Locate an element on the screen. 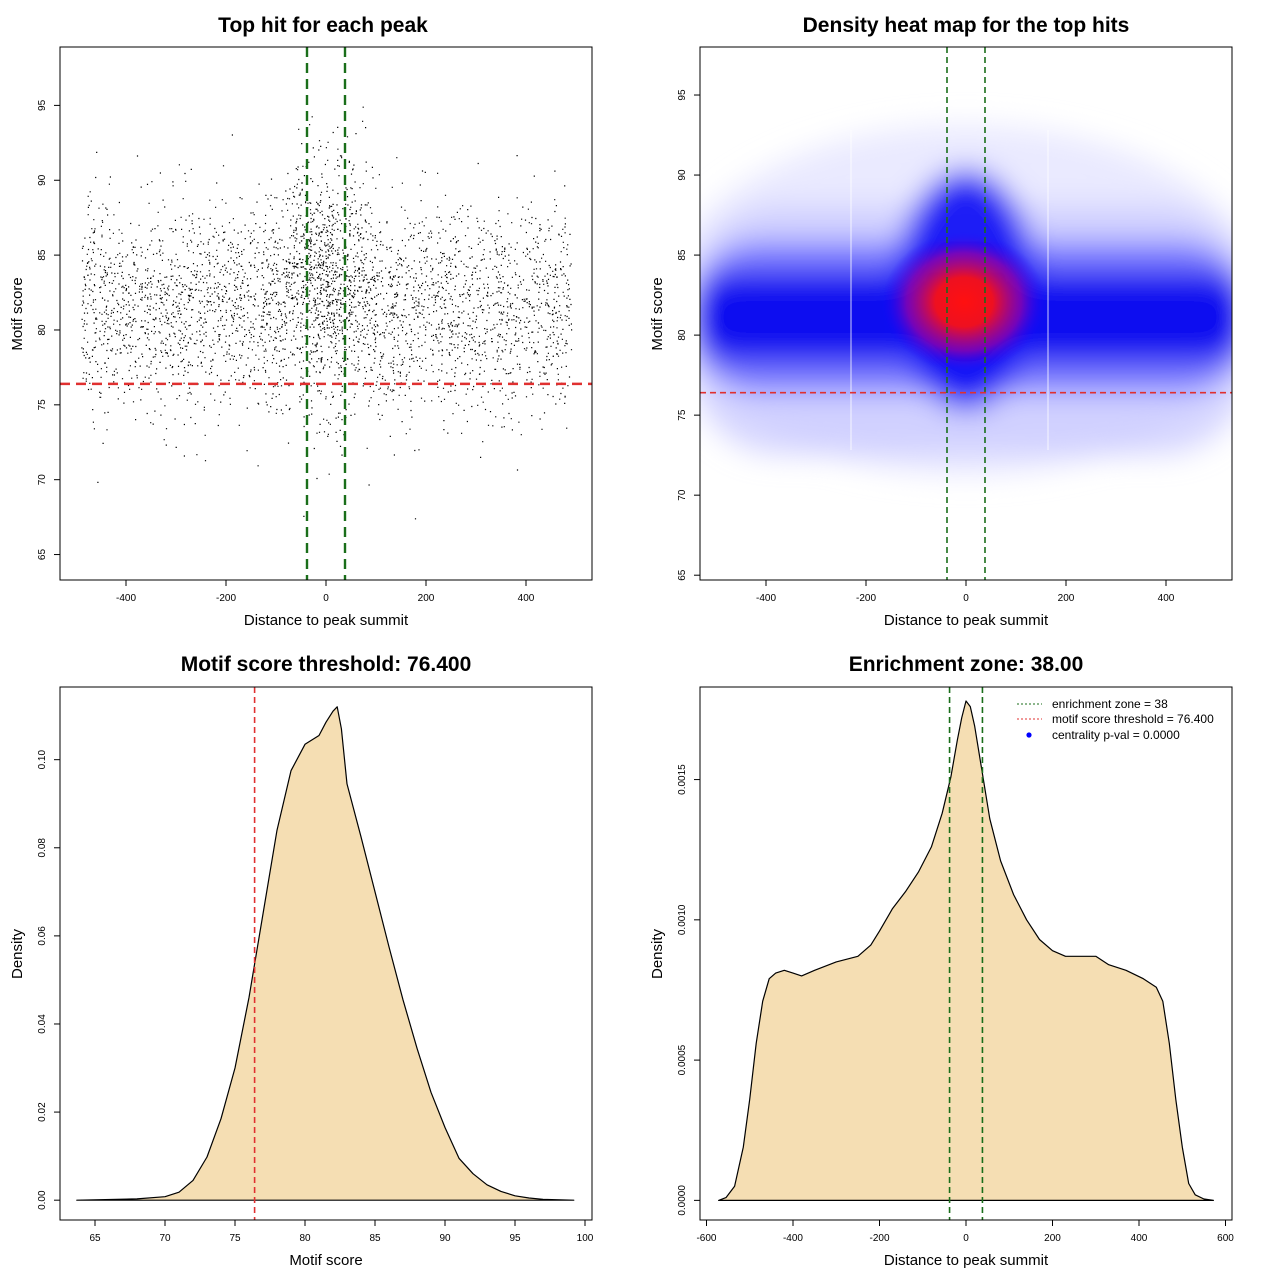 The image size is (1280, 1280). legend-label: centrality p-val = 0.0000 is located at coordinates (1116, 735).